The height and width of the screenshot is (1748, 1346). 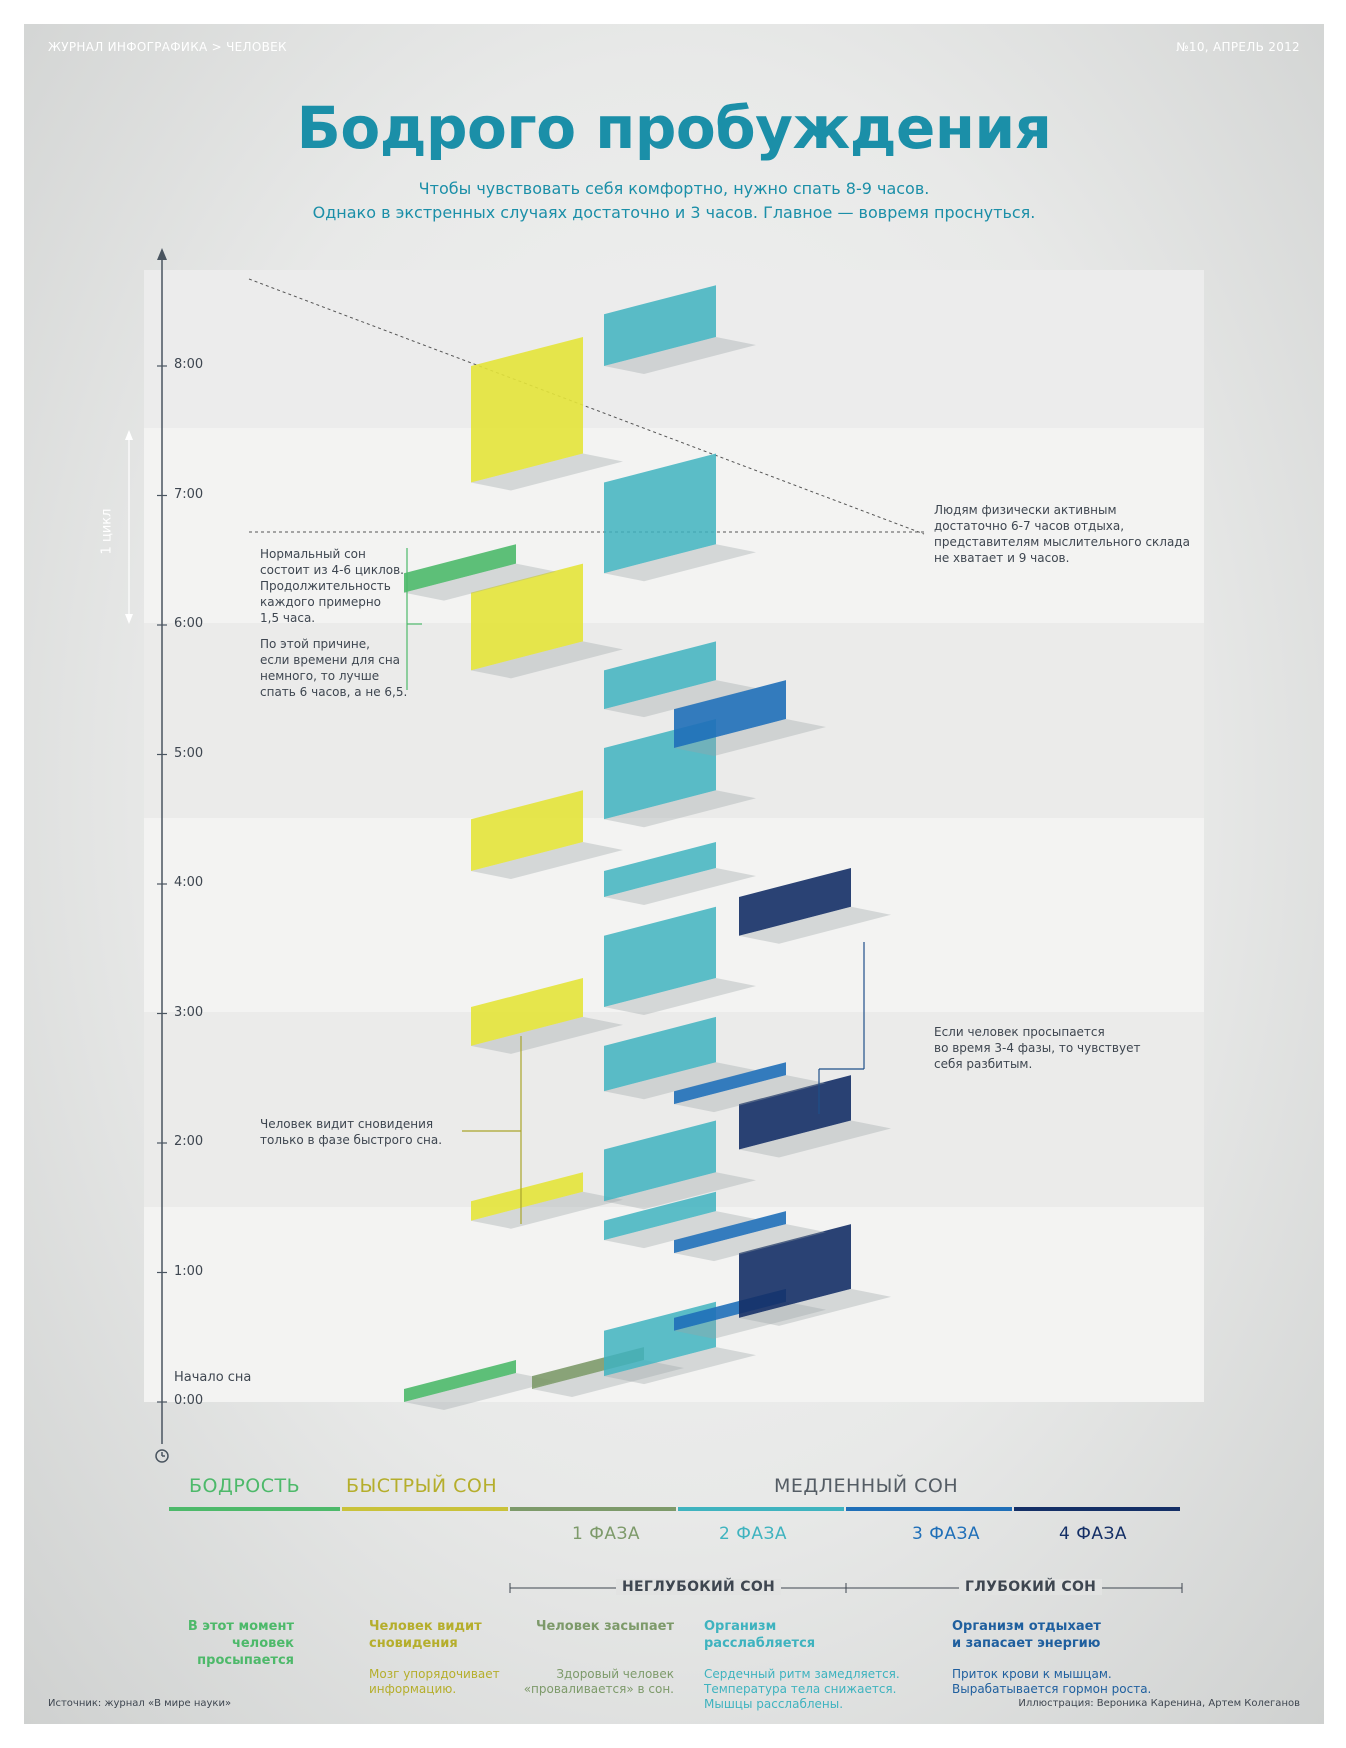 What do you see at coordinates (189, 1271) in the screenshot?
I see `axis-tick-label: 1:00` at bounding box center [189, 1271].